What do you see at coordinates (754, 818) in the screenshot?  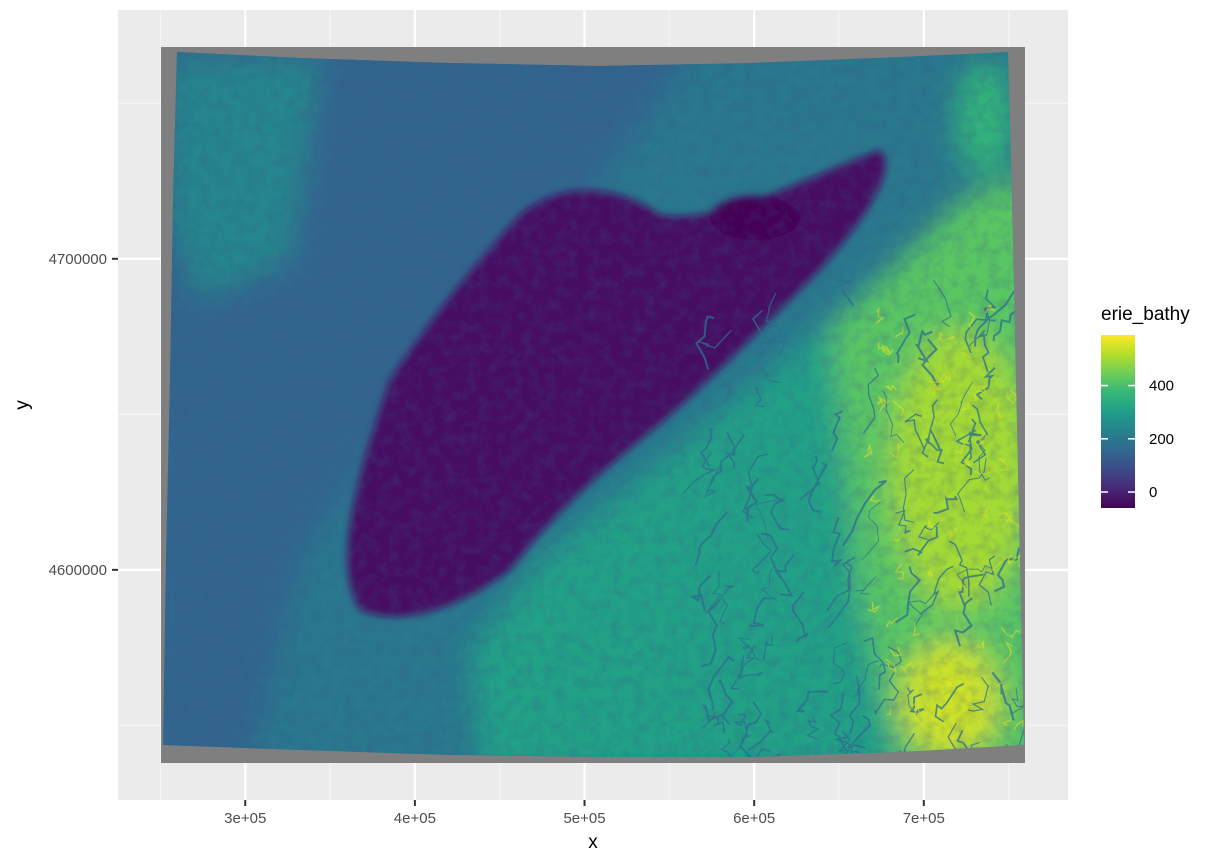 I see `x-tick-label: 6e+05` at bounding box center [754, 818].